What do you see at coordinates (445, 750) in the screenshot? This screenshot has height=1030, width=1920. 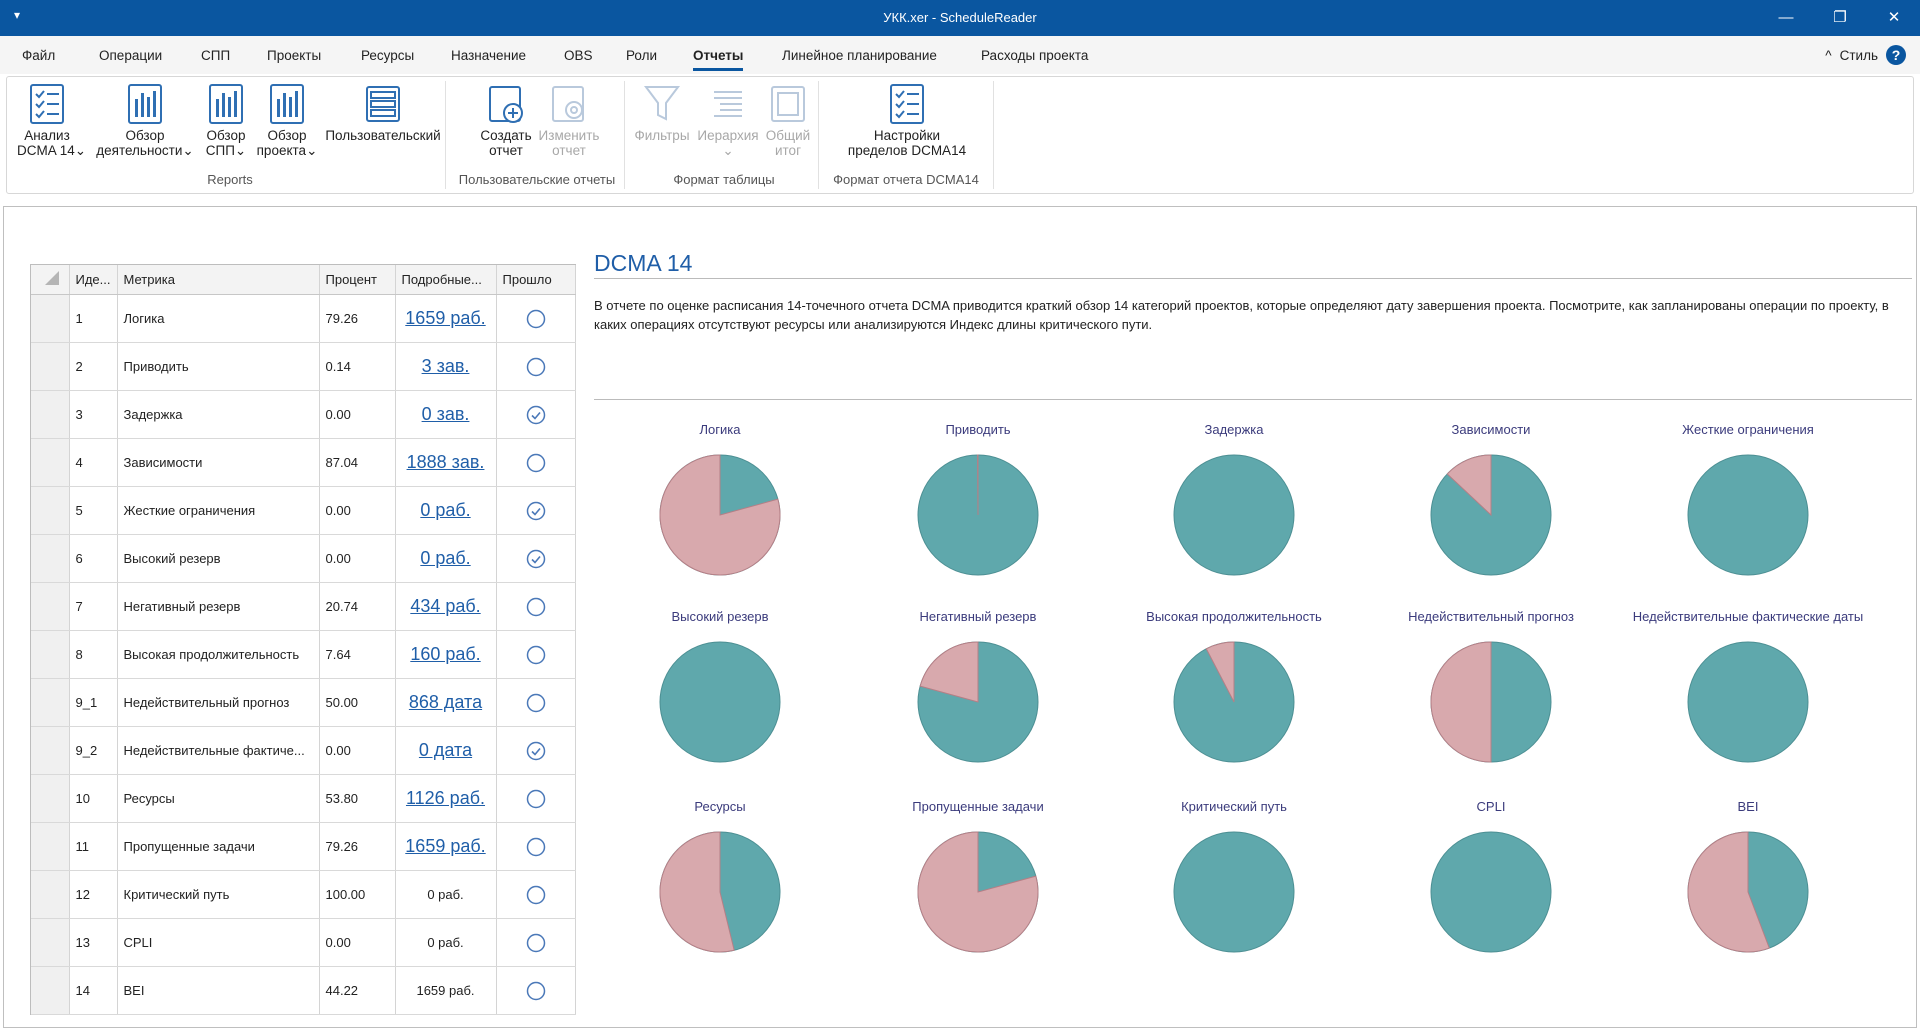 I see `details-link: 0 дата` at bounding box center [445, 750].